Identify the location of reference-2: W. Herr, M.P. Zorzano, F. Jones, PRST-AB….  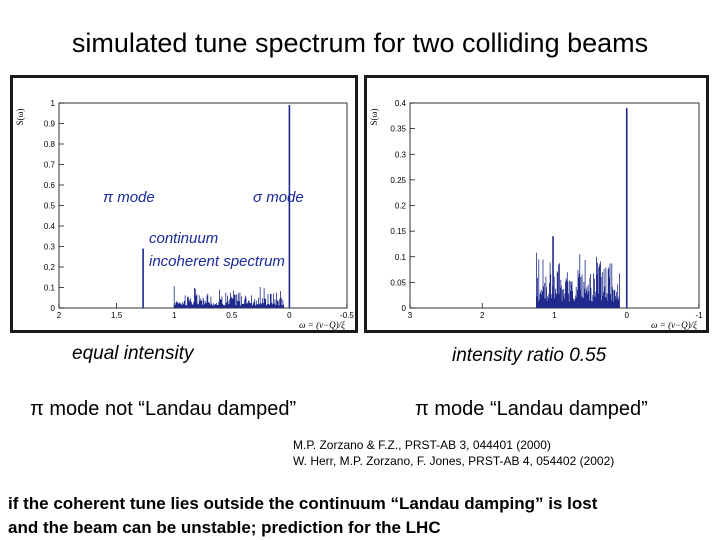
(454, 461).